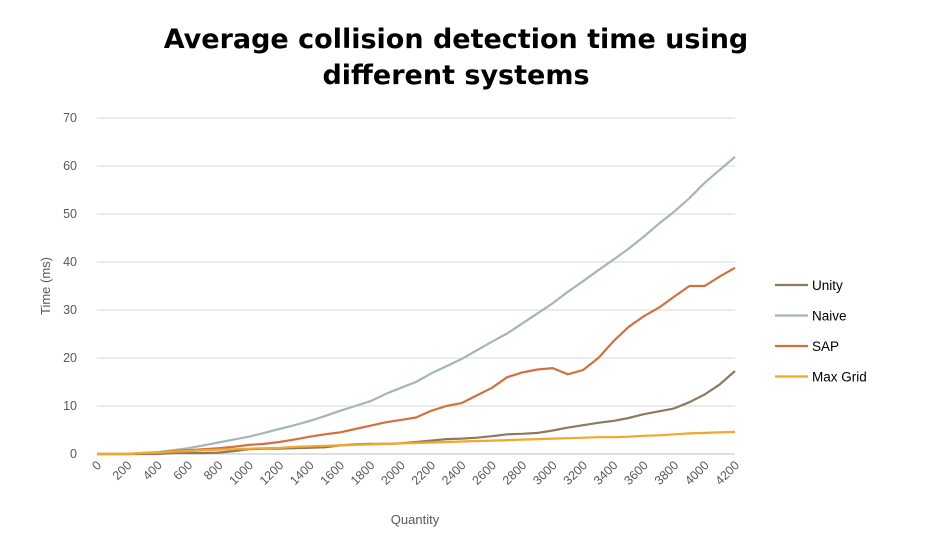 Image resolution: width=940 pixels, height=545 pixels. I want to click on y-tick-label: 40, so click(70, 262).